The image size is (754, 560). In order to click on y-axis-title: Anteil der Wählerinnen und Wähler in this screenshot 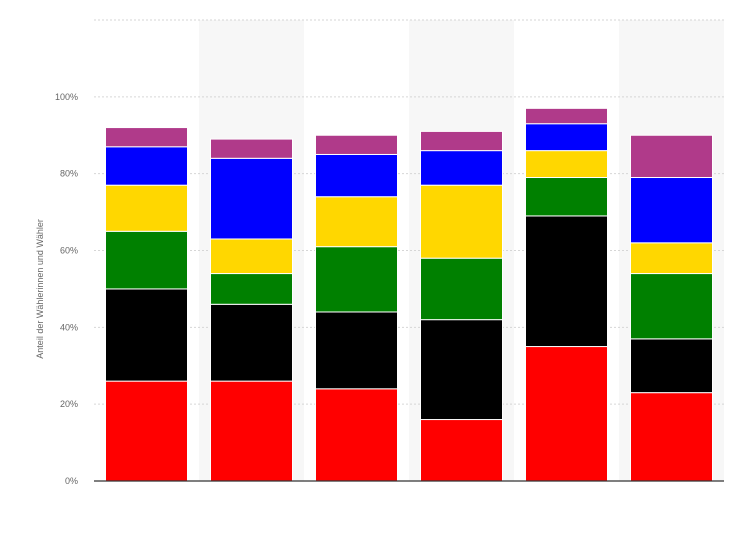, I will do `click(40, 289)`.